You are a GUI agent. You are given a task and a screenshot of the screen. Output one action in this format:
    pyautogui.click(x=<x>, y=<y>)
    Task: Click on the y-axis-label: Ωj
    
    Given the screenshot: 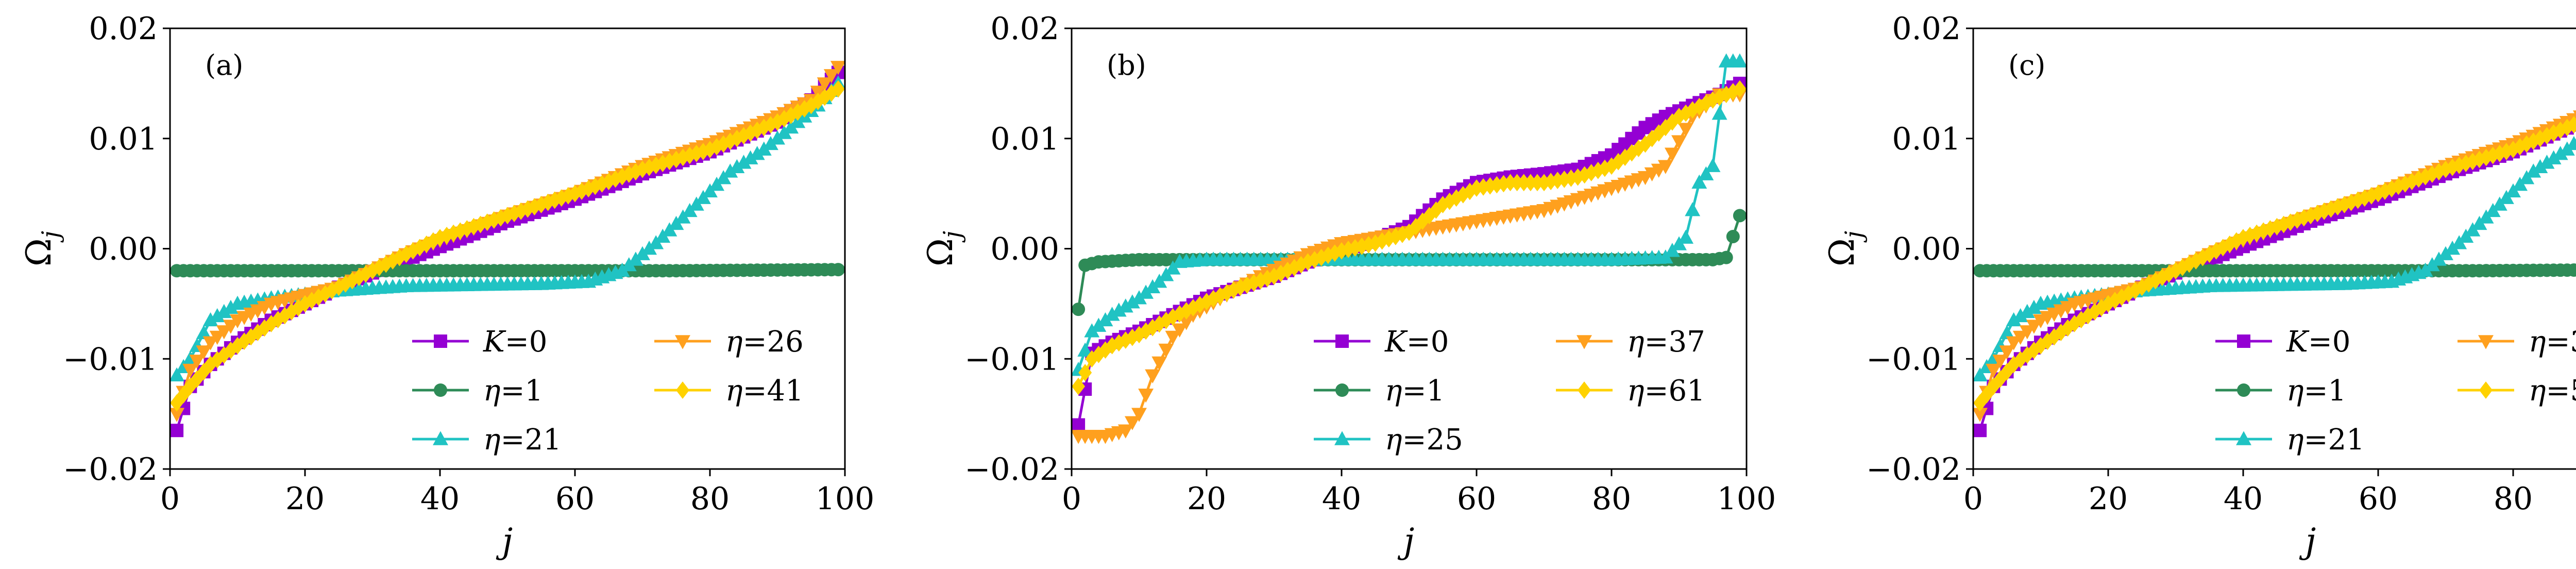 What is the action you would take?
    pyautogui.click(x=943, y=248)
    